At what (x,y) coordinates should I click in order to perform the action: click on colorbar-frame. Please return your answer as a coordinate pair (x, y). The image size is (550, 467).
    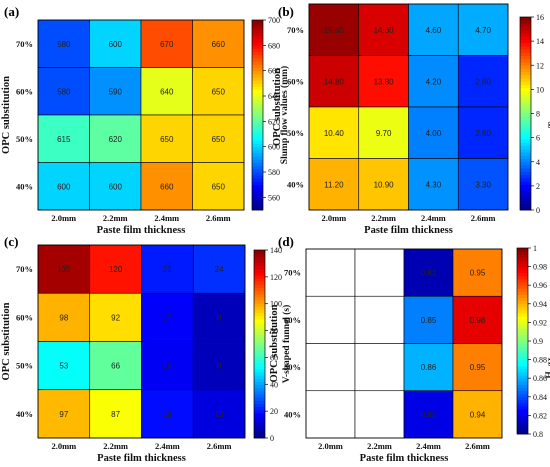
    Looking at the image, I should click on (257, 115).